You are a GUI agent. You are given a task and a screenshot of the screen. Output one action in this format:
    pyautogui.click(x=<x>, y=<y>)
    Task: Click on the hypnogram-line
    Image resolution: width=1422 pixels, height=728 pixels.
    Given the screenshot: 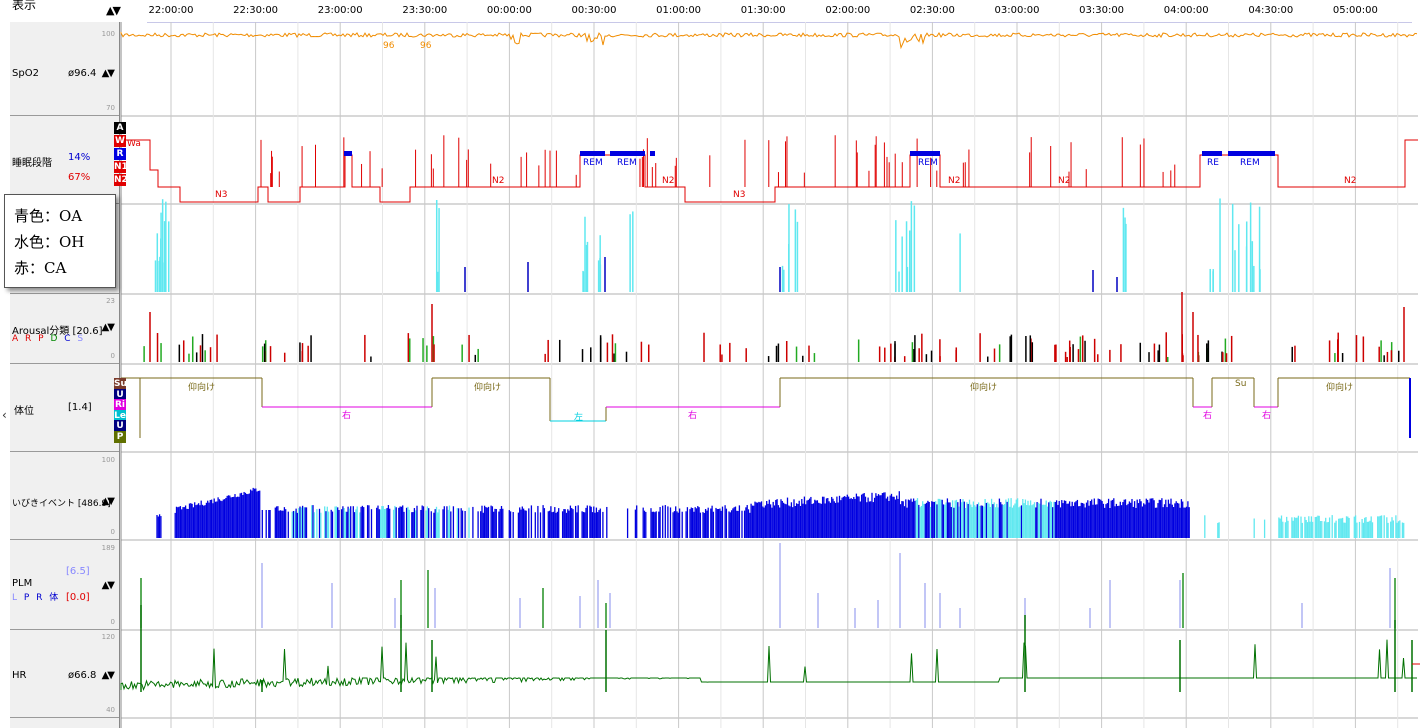 What is the action you would take?
    pyautogui.click(x=769, y=171)
    